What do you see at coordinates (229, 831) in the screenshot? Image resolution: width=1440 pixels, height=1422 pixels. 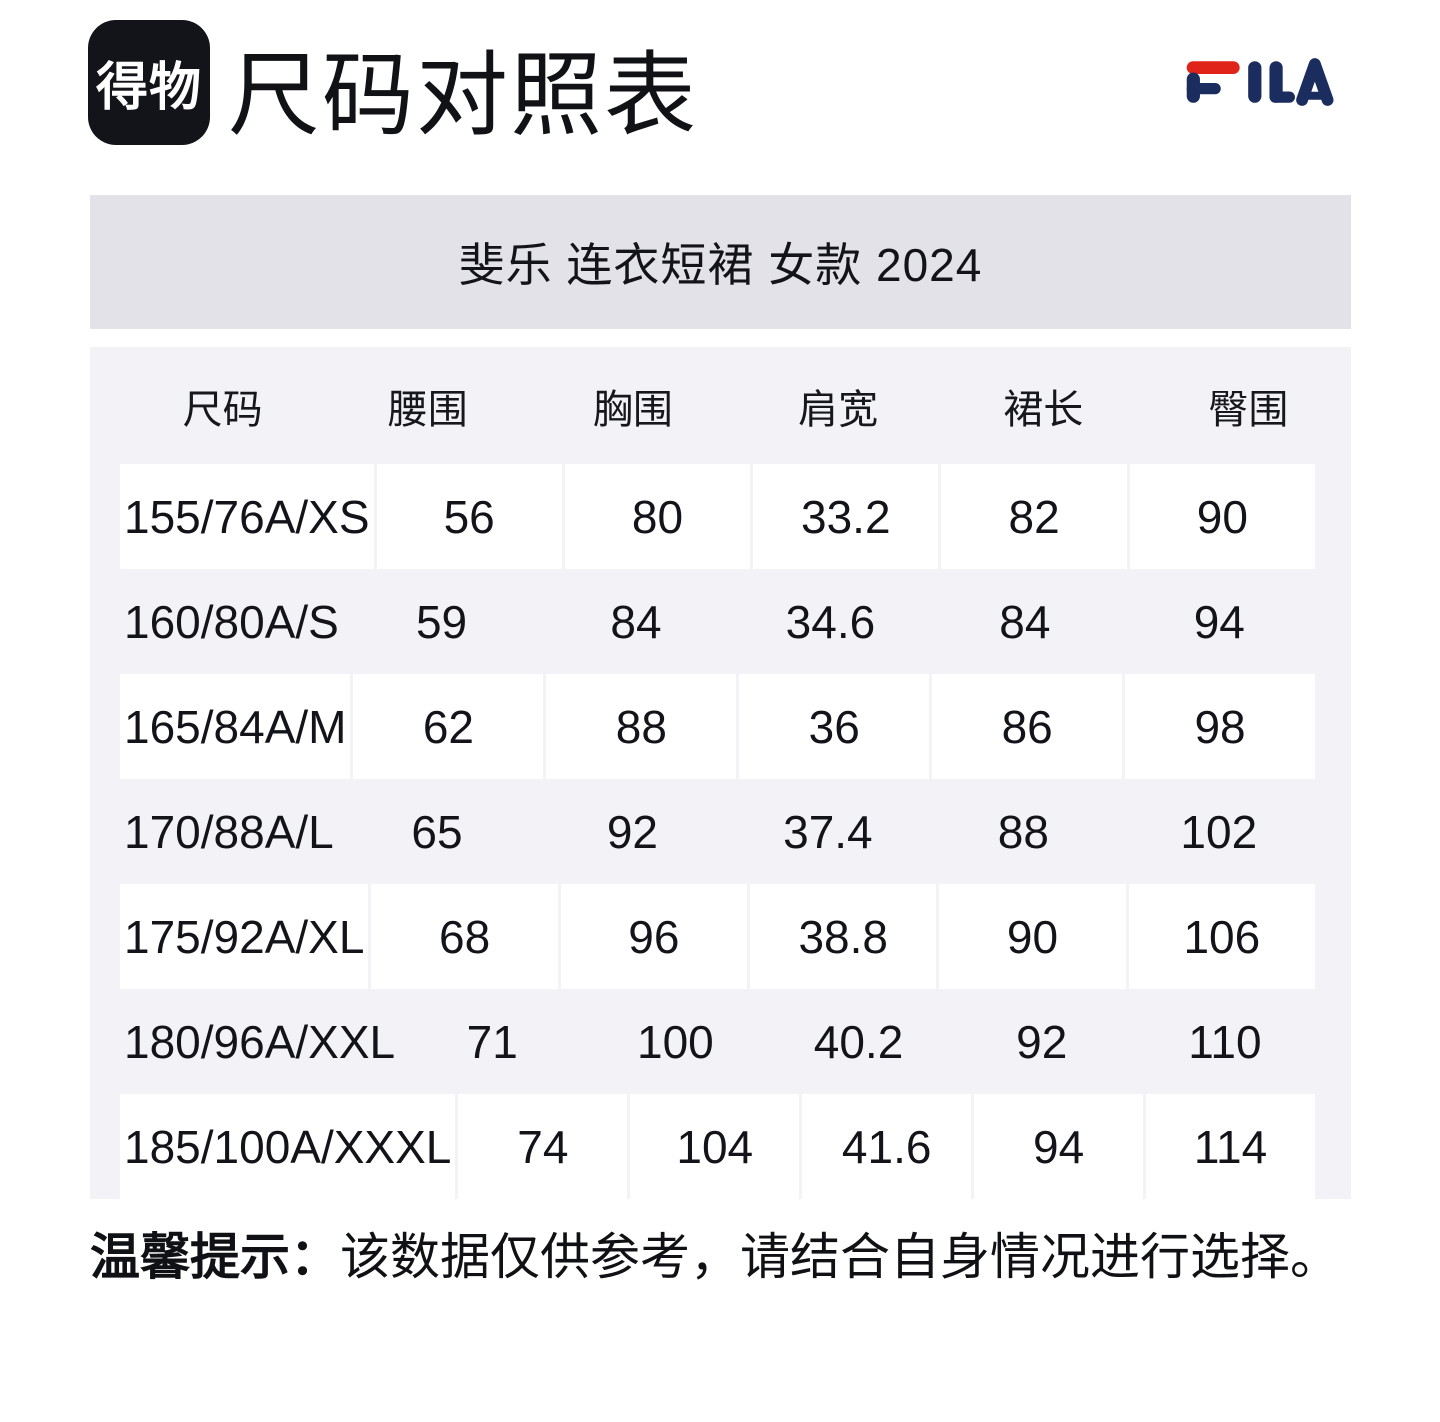 I see `size-cell: 170/88A/L` at bounding box center [229, 831].